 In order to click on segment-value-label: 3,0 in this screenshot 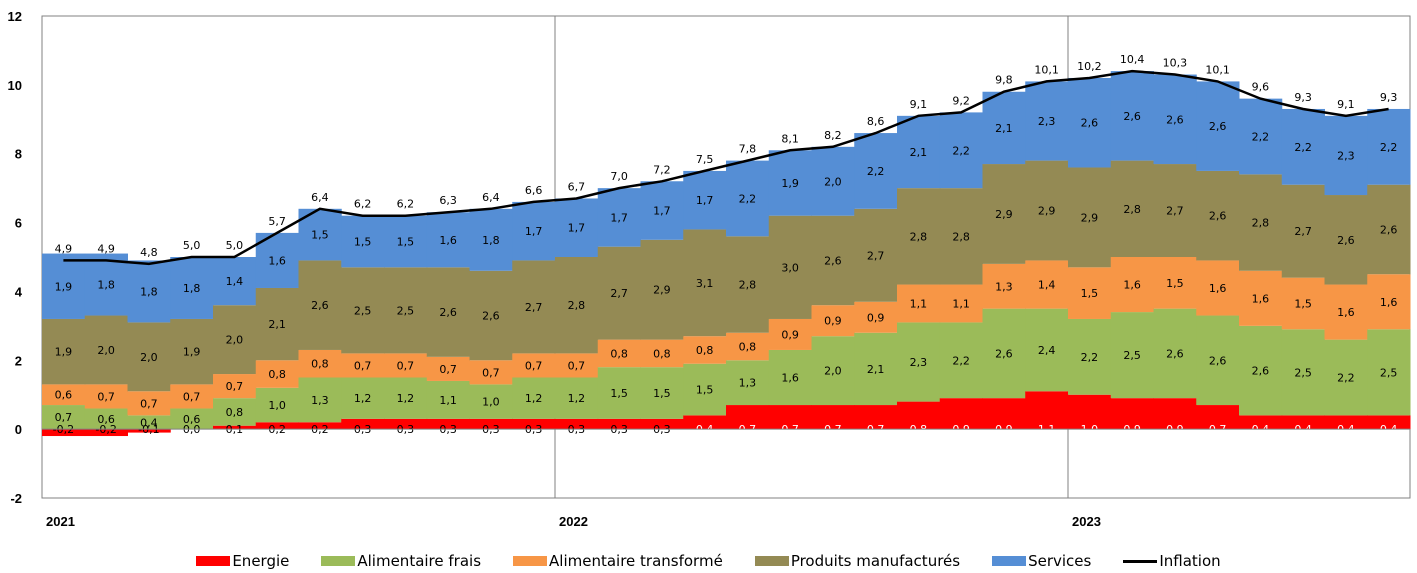, I will do `click(790, 267)`.